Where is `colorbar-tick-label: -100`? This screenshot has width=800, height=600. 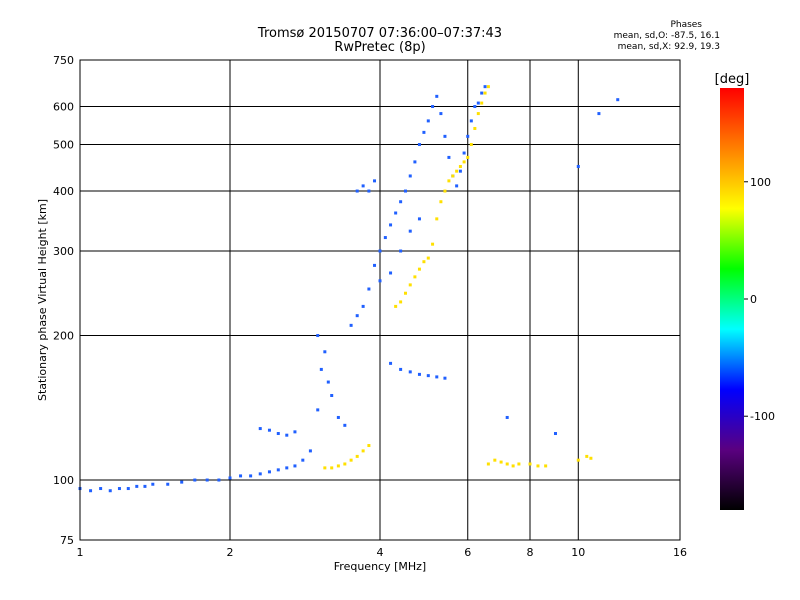
colorbar-tick-label: -100 is located at coordinates (762, 416).